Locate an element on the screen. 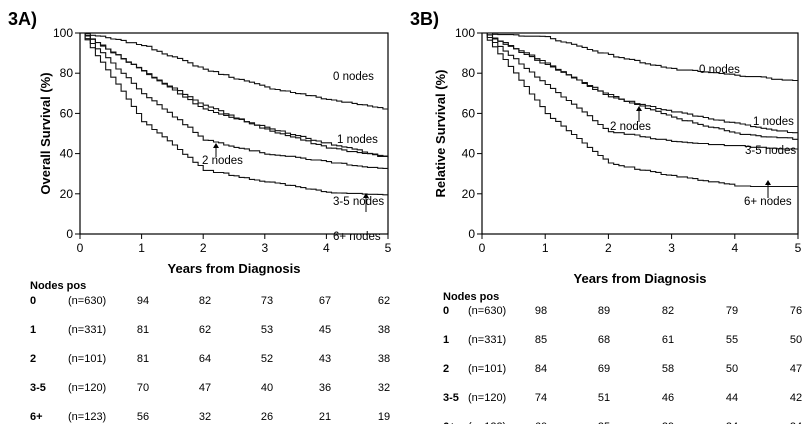 This screenshot has width=810, height=424. table-row: 0 (n=630) 94 82 73 67 62 is located at coordinates (210, 301).